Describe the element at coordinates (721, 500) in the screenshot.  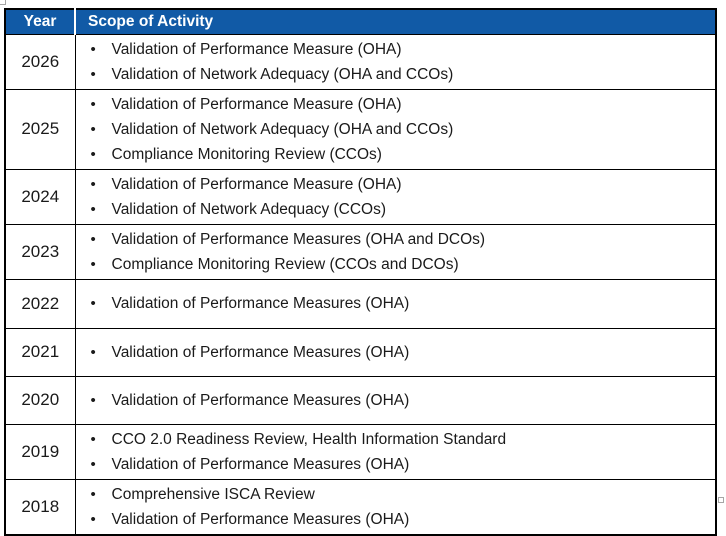
I see `table-resize-handle-icon` at that location.